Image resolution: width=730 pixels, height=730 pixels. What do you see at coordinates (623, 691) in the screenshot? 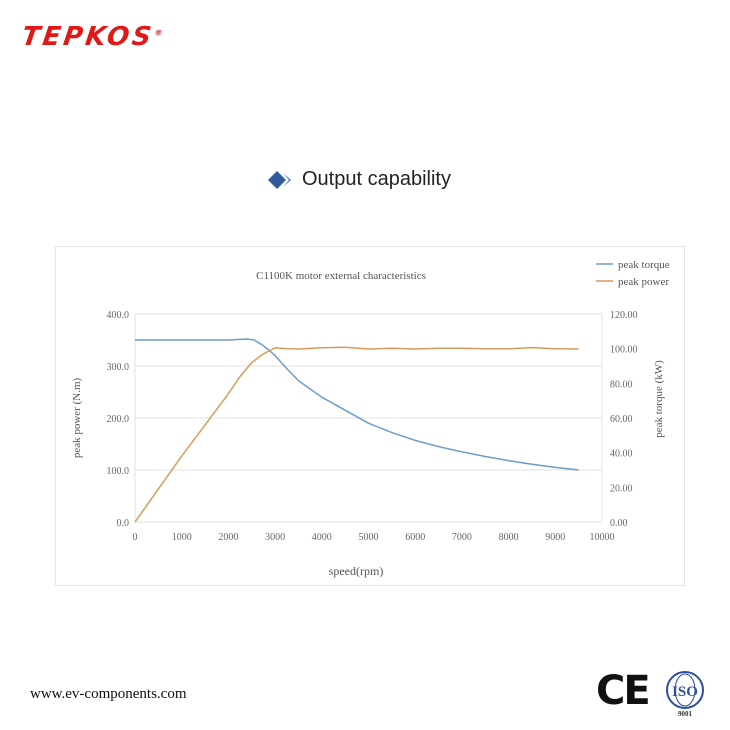
I see `ce-mark: CE` at bounding box center [623, 691].